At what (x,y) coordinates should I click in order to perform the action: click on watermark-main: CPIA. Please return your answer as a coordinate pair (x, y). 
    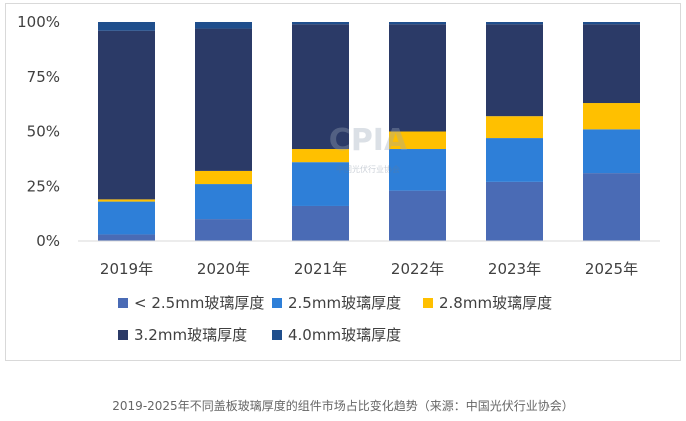
    Looking at the image, I should click on (368, 140).